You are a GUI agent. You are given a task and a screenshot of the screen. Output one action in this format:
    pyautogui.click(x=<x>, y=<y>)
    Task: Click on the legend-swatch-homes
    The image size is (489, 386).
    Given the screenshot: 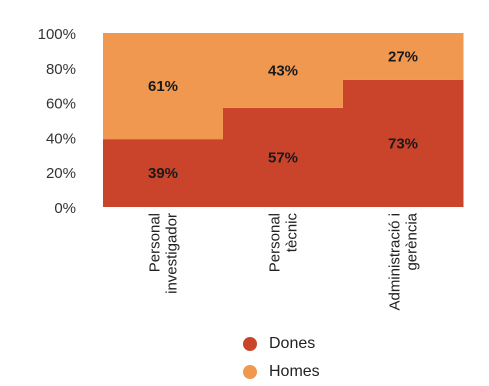 What is the action you would take?
    pyautogui.click(x=250, y=372)
    